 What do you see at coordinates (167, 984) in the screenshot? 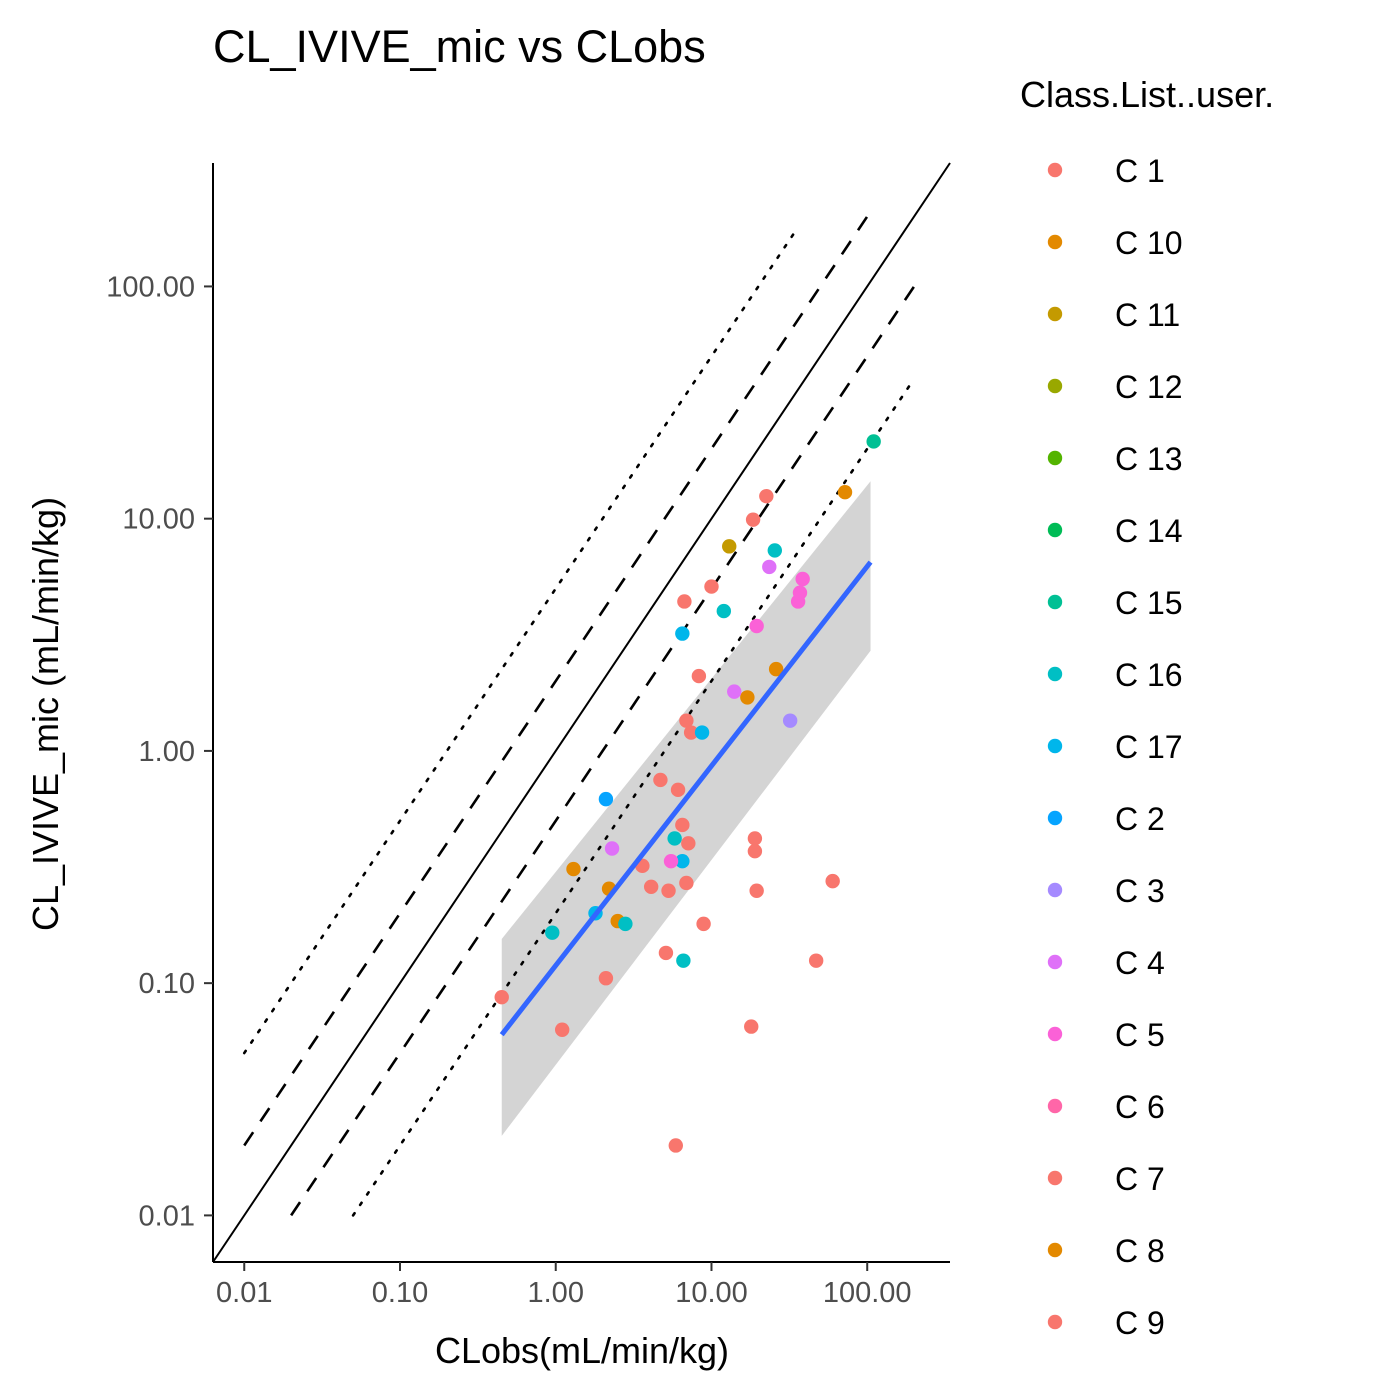
I see `y-tick-label: 0.10` at bounding box center [167, 984].